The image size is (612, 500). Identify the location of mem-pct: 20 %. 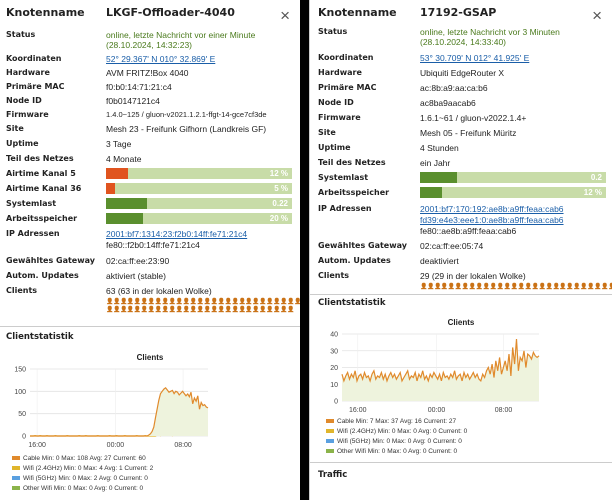
(278, 218).